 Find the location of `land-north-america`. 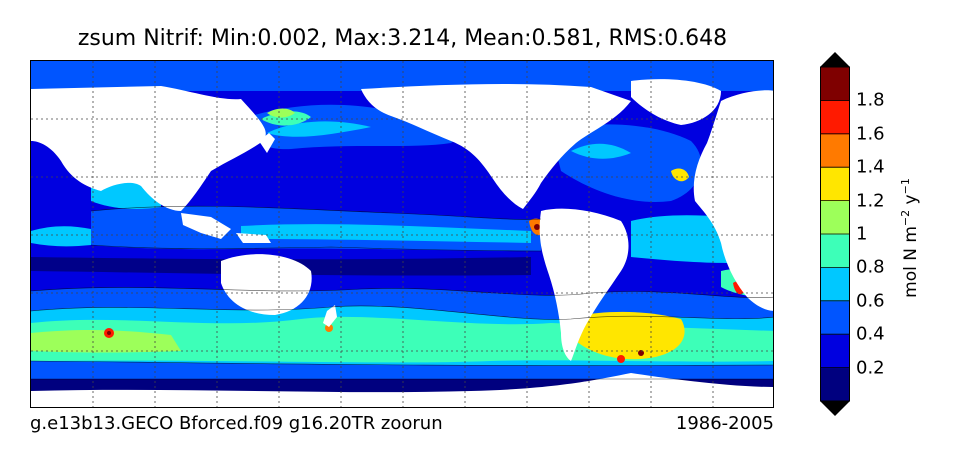

land-north-america is located at coordinates (496, 146).